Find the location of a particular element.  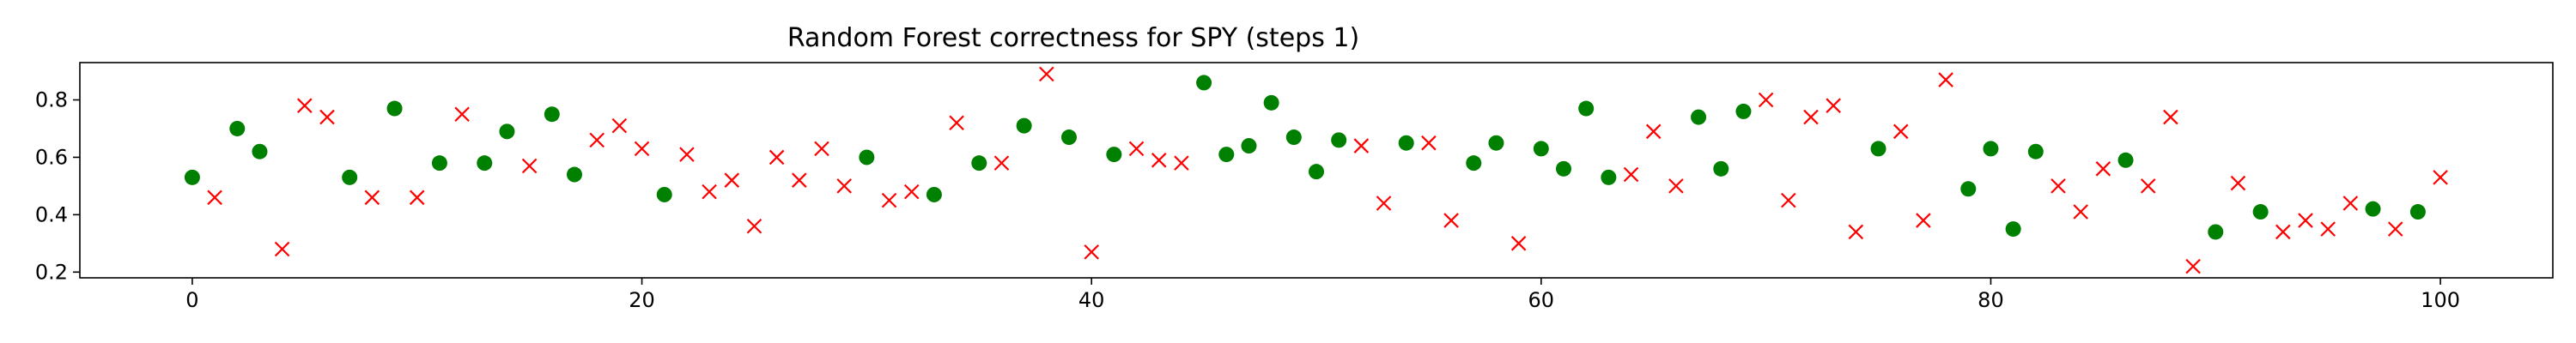

y-tick-label: 0.6 is located at coordinates (52, 157).